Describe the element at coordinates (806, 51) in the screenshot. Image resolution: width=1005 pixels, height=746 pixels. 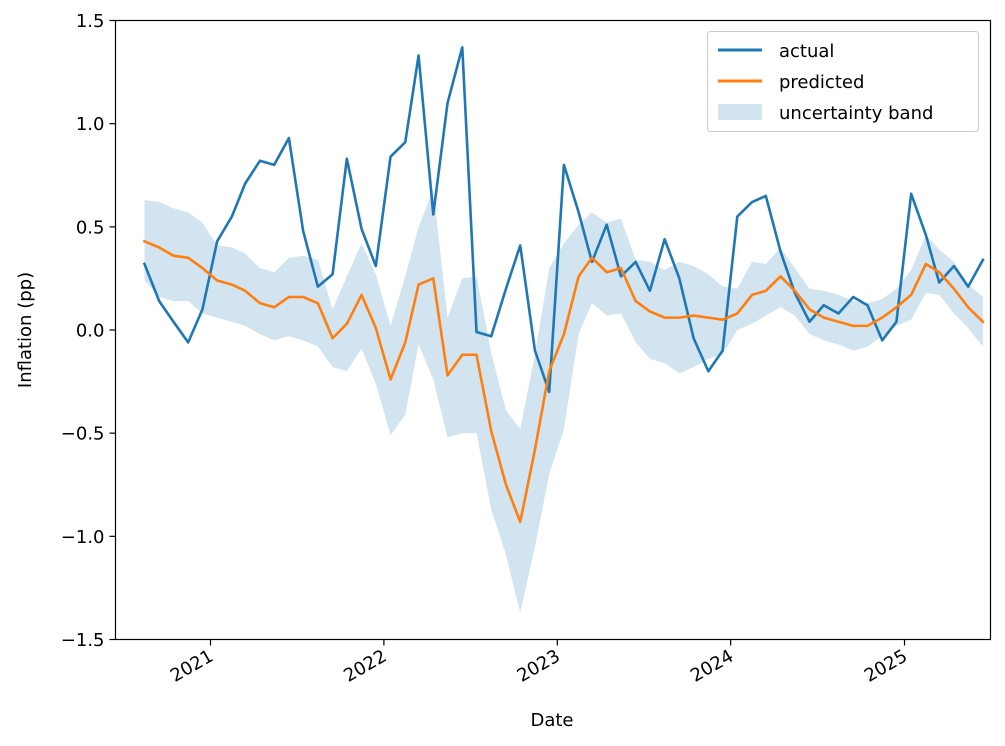
I see `legend-label-actual: actual` at that location.